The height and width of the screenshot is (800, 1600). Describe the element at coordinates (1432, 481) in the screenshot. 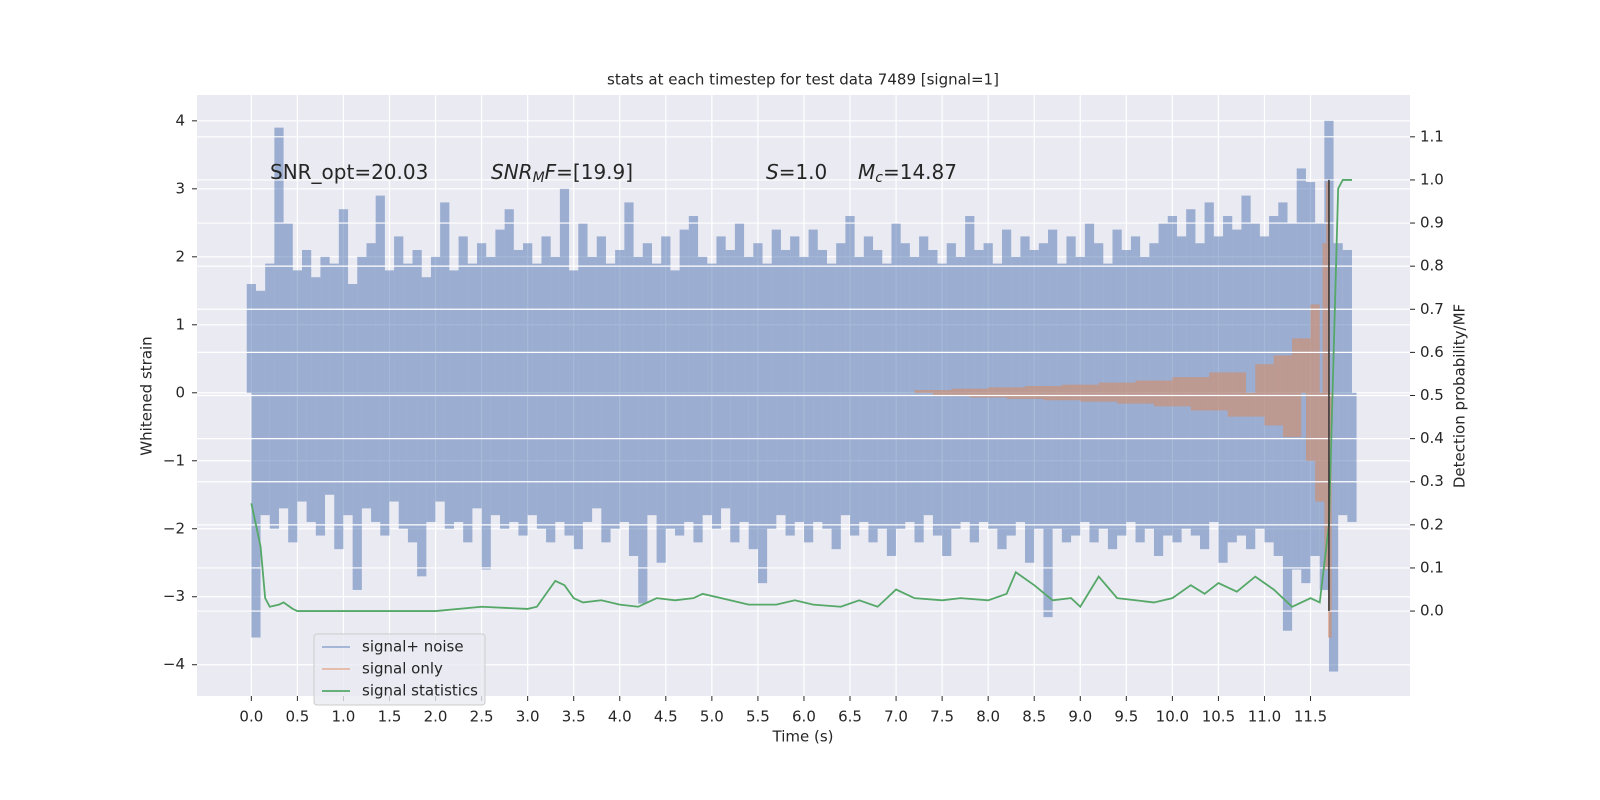

I see `y2-tick-label: 0.3` at that location.